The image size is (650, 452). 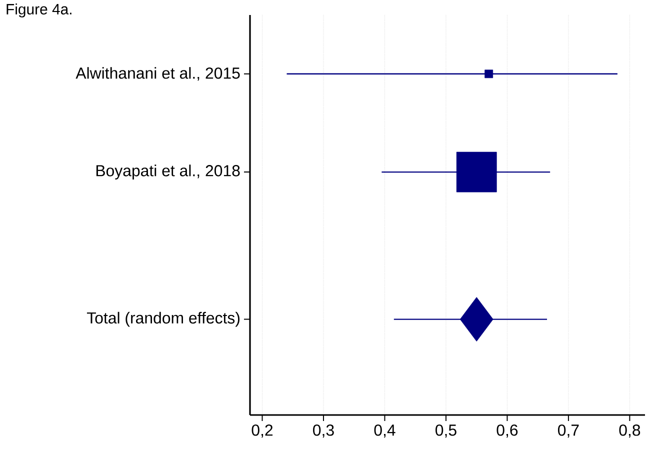 What do you see at coordinates (446, 431) in the screenshot?
I see `x-tick-label: 0,5` at bounding box center [446, 431].